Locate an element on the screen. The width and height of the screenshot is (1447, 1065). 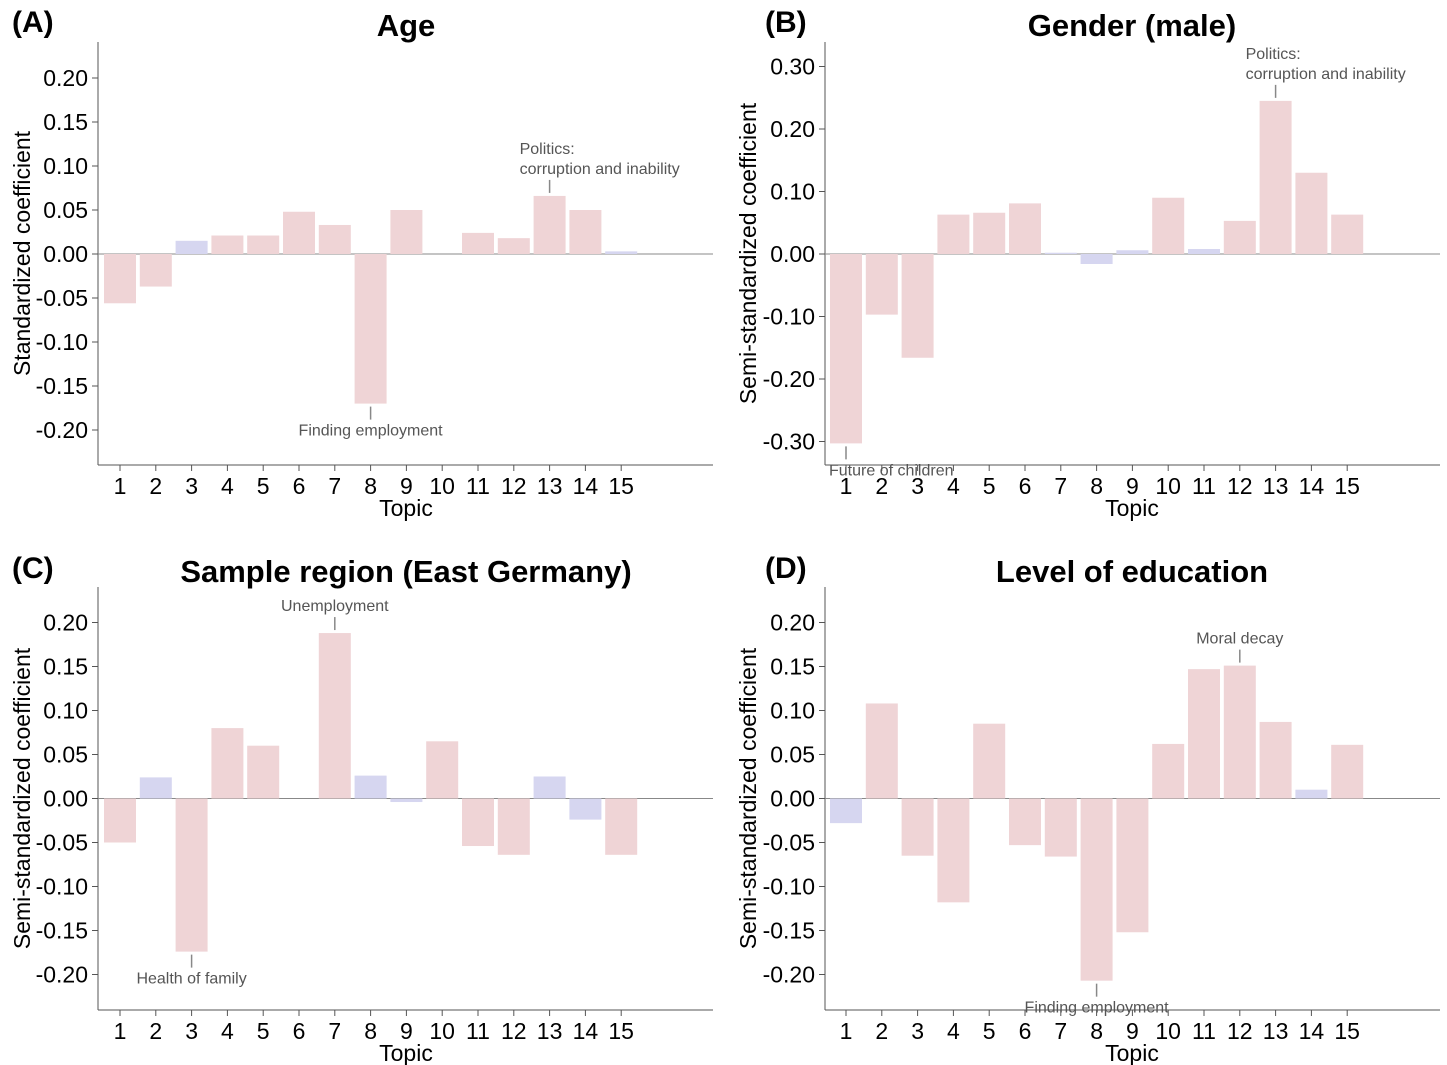
panel-title: Level of education is located at coordinates (1132, 571).